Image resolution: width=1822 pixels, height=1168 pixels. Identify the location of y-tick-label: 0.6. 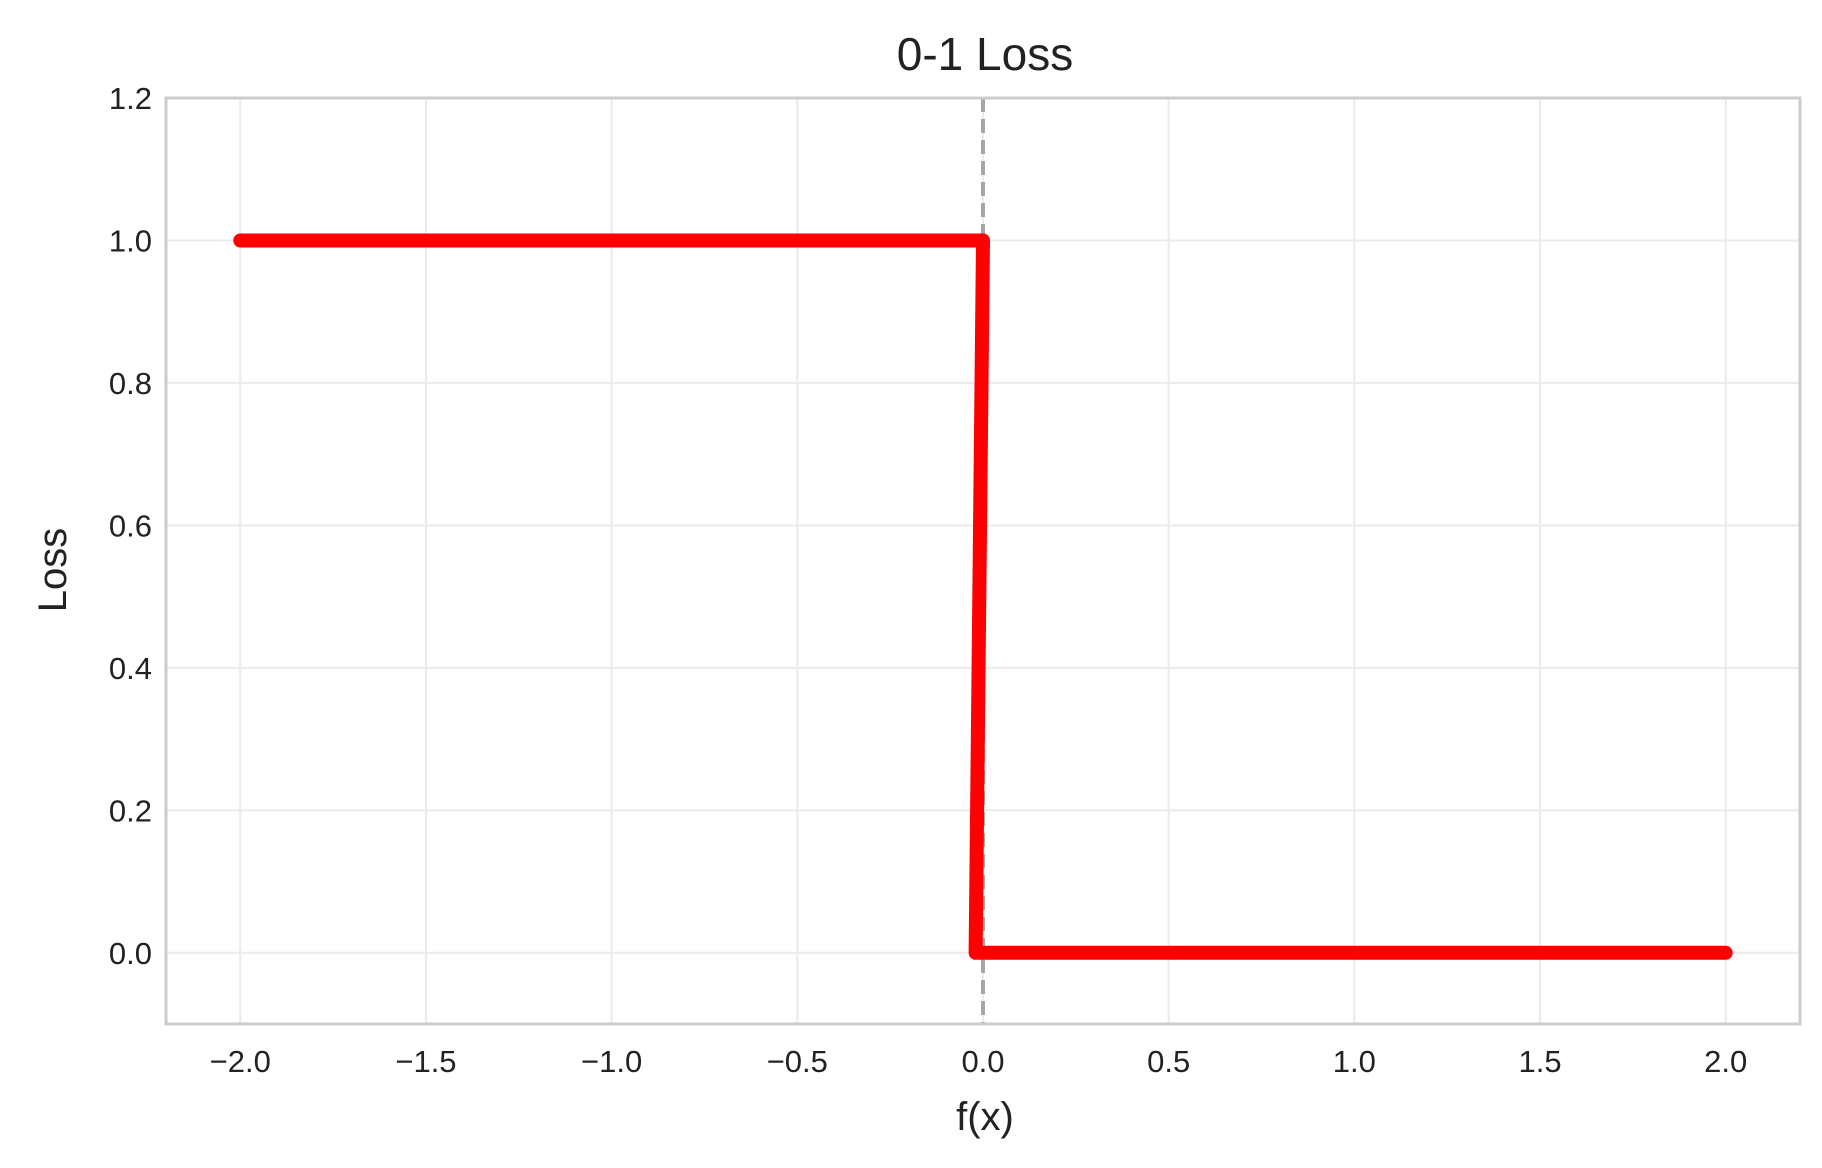
(130, 525).